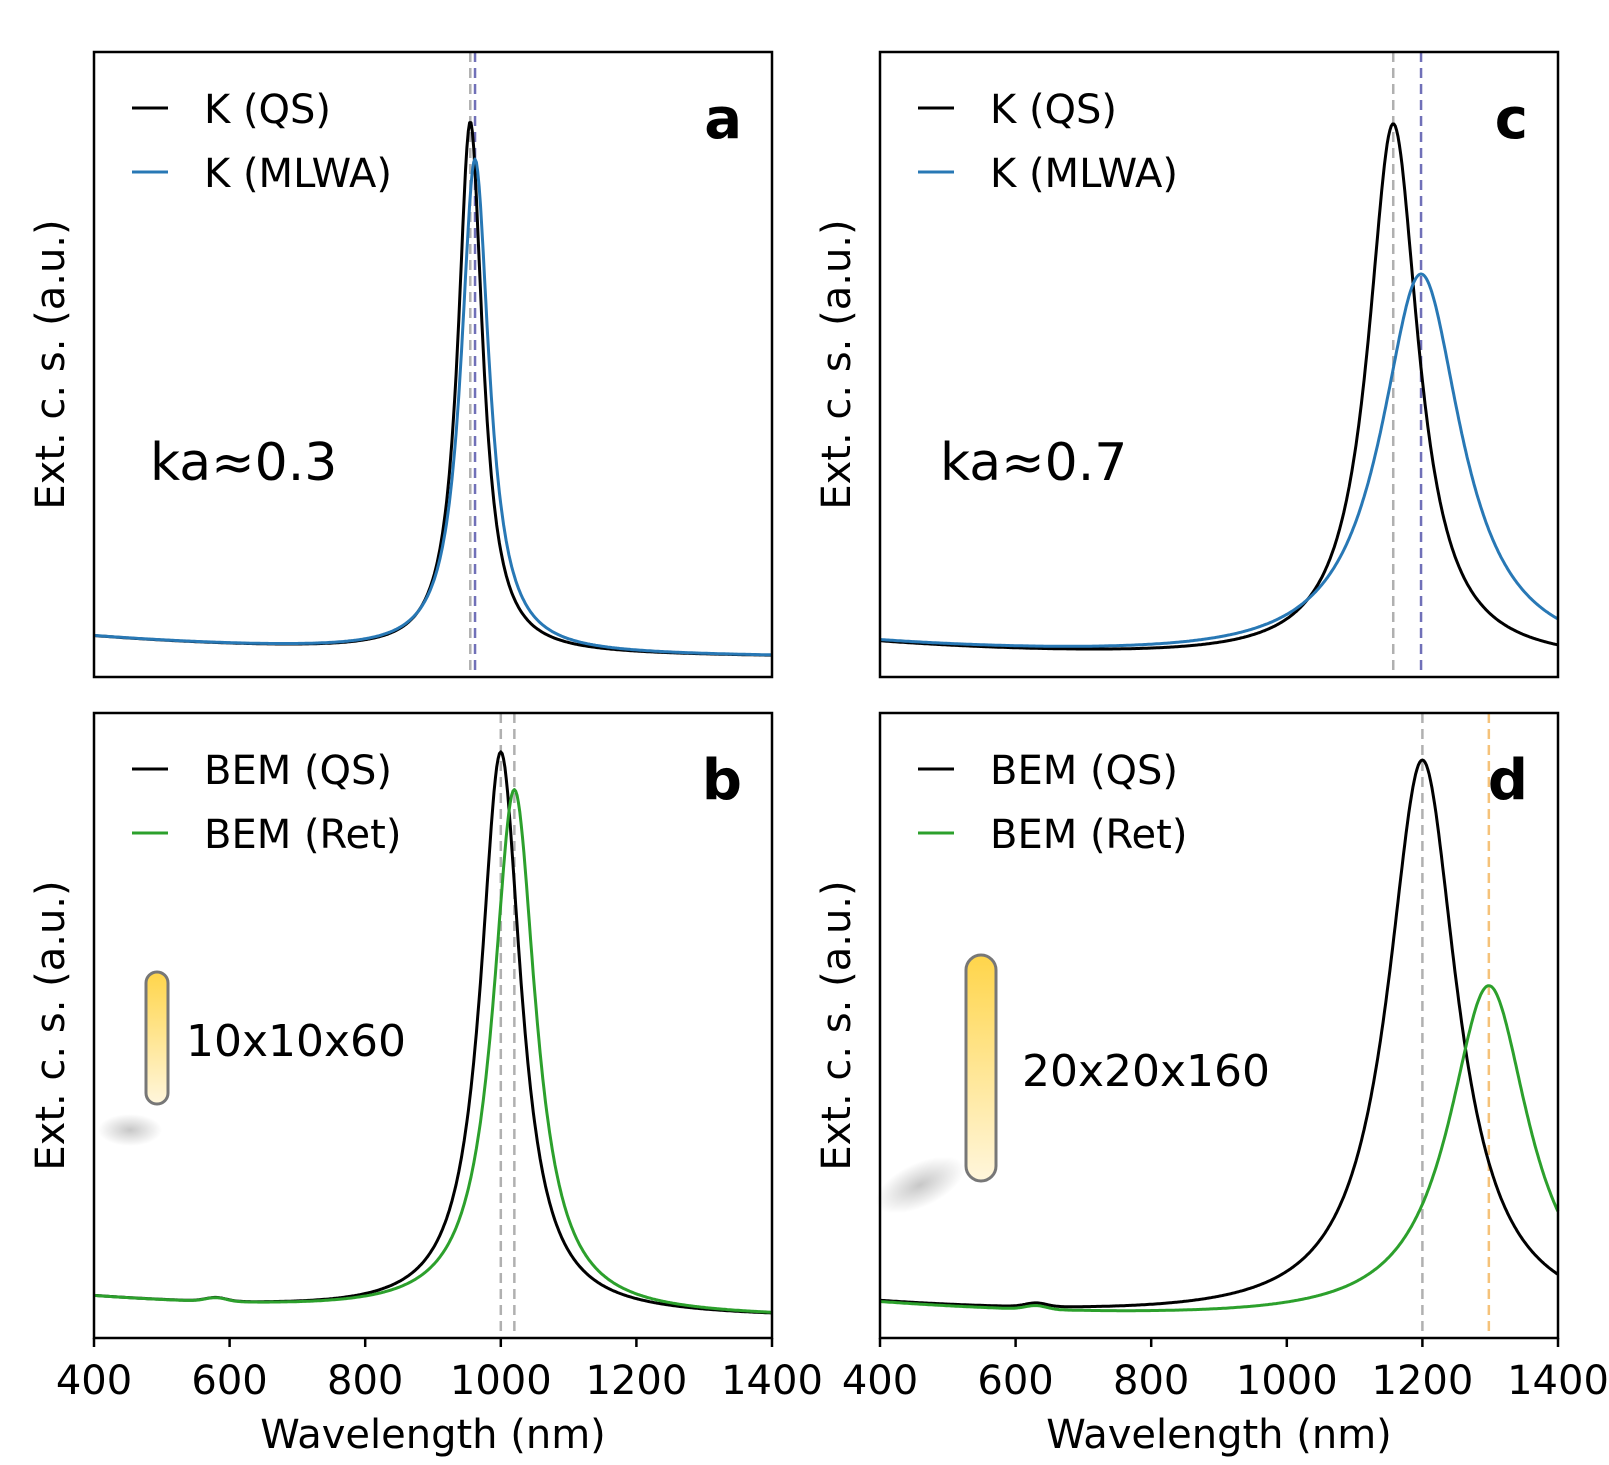 This screenshot has width=1609, height=1465. Describe the element at coordinates (296, 1041) in the screenshot. I see `rod-dimensions: 10x10x60` at that location.